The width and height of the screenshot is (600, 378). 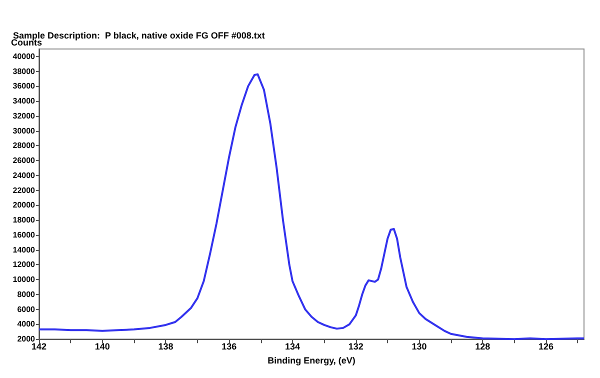 I want to click on x-tick-label: 136, so click(x=229, y=347).